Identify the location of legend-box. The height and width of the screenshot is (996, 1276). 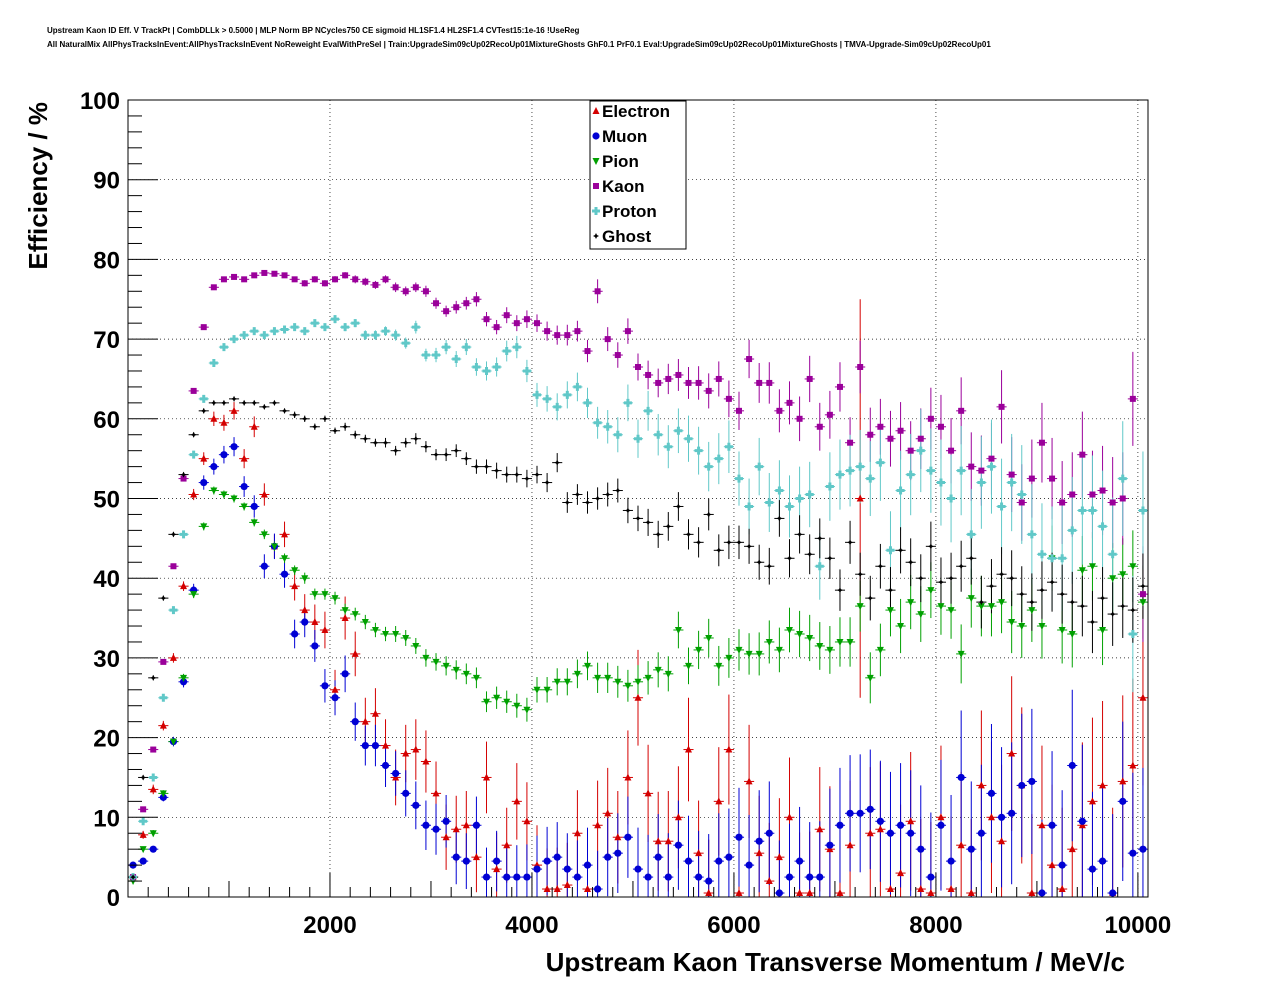
(638, 175).